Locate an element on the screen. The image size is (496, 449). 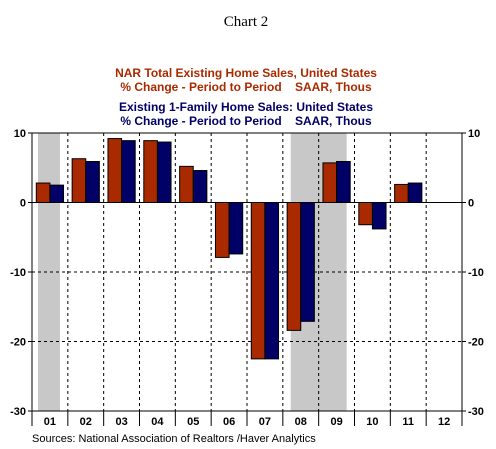
y-tick-label-left: -20 is located at coordinates (18, 343).